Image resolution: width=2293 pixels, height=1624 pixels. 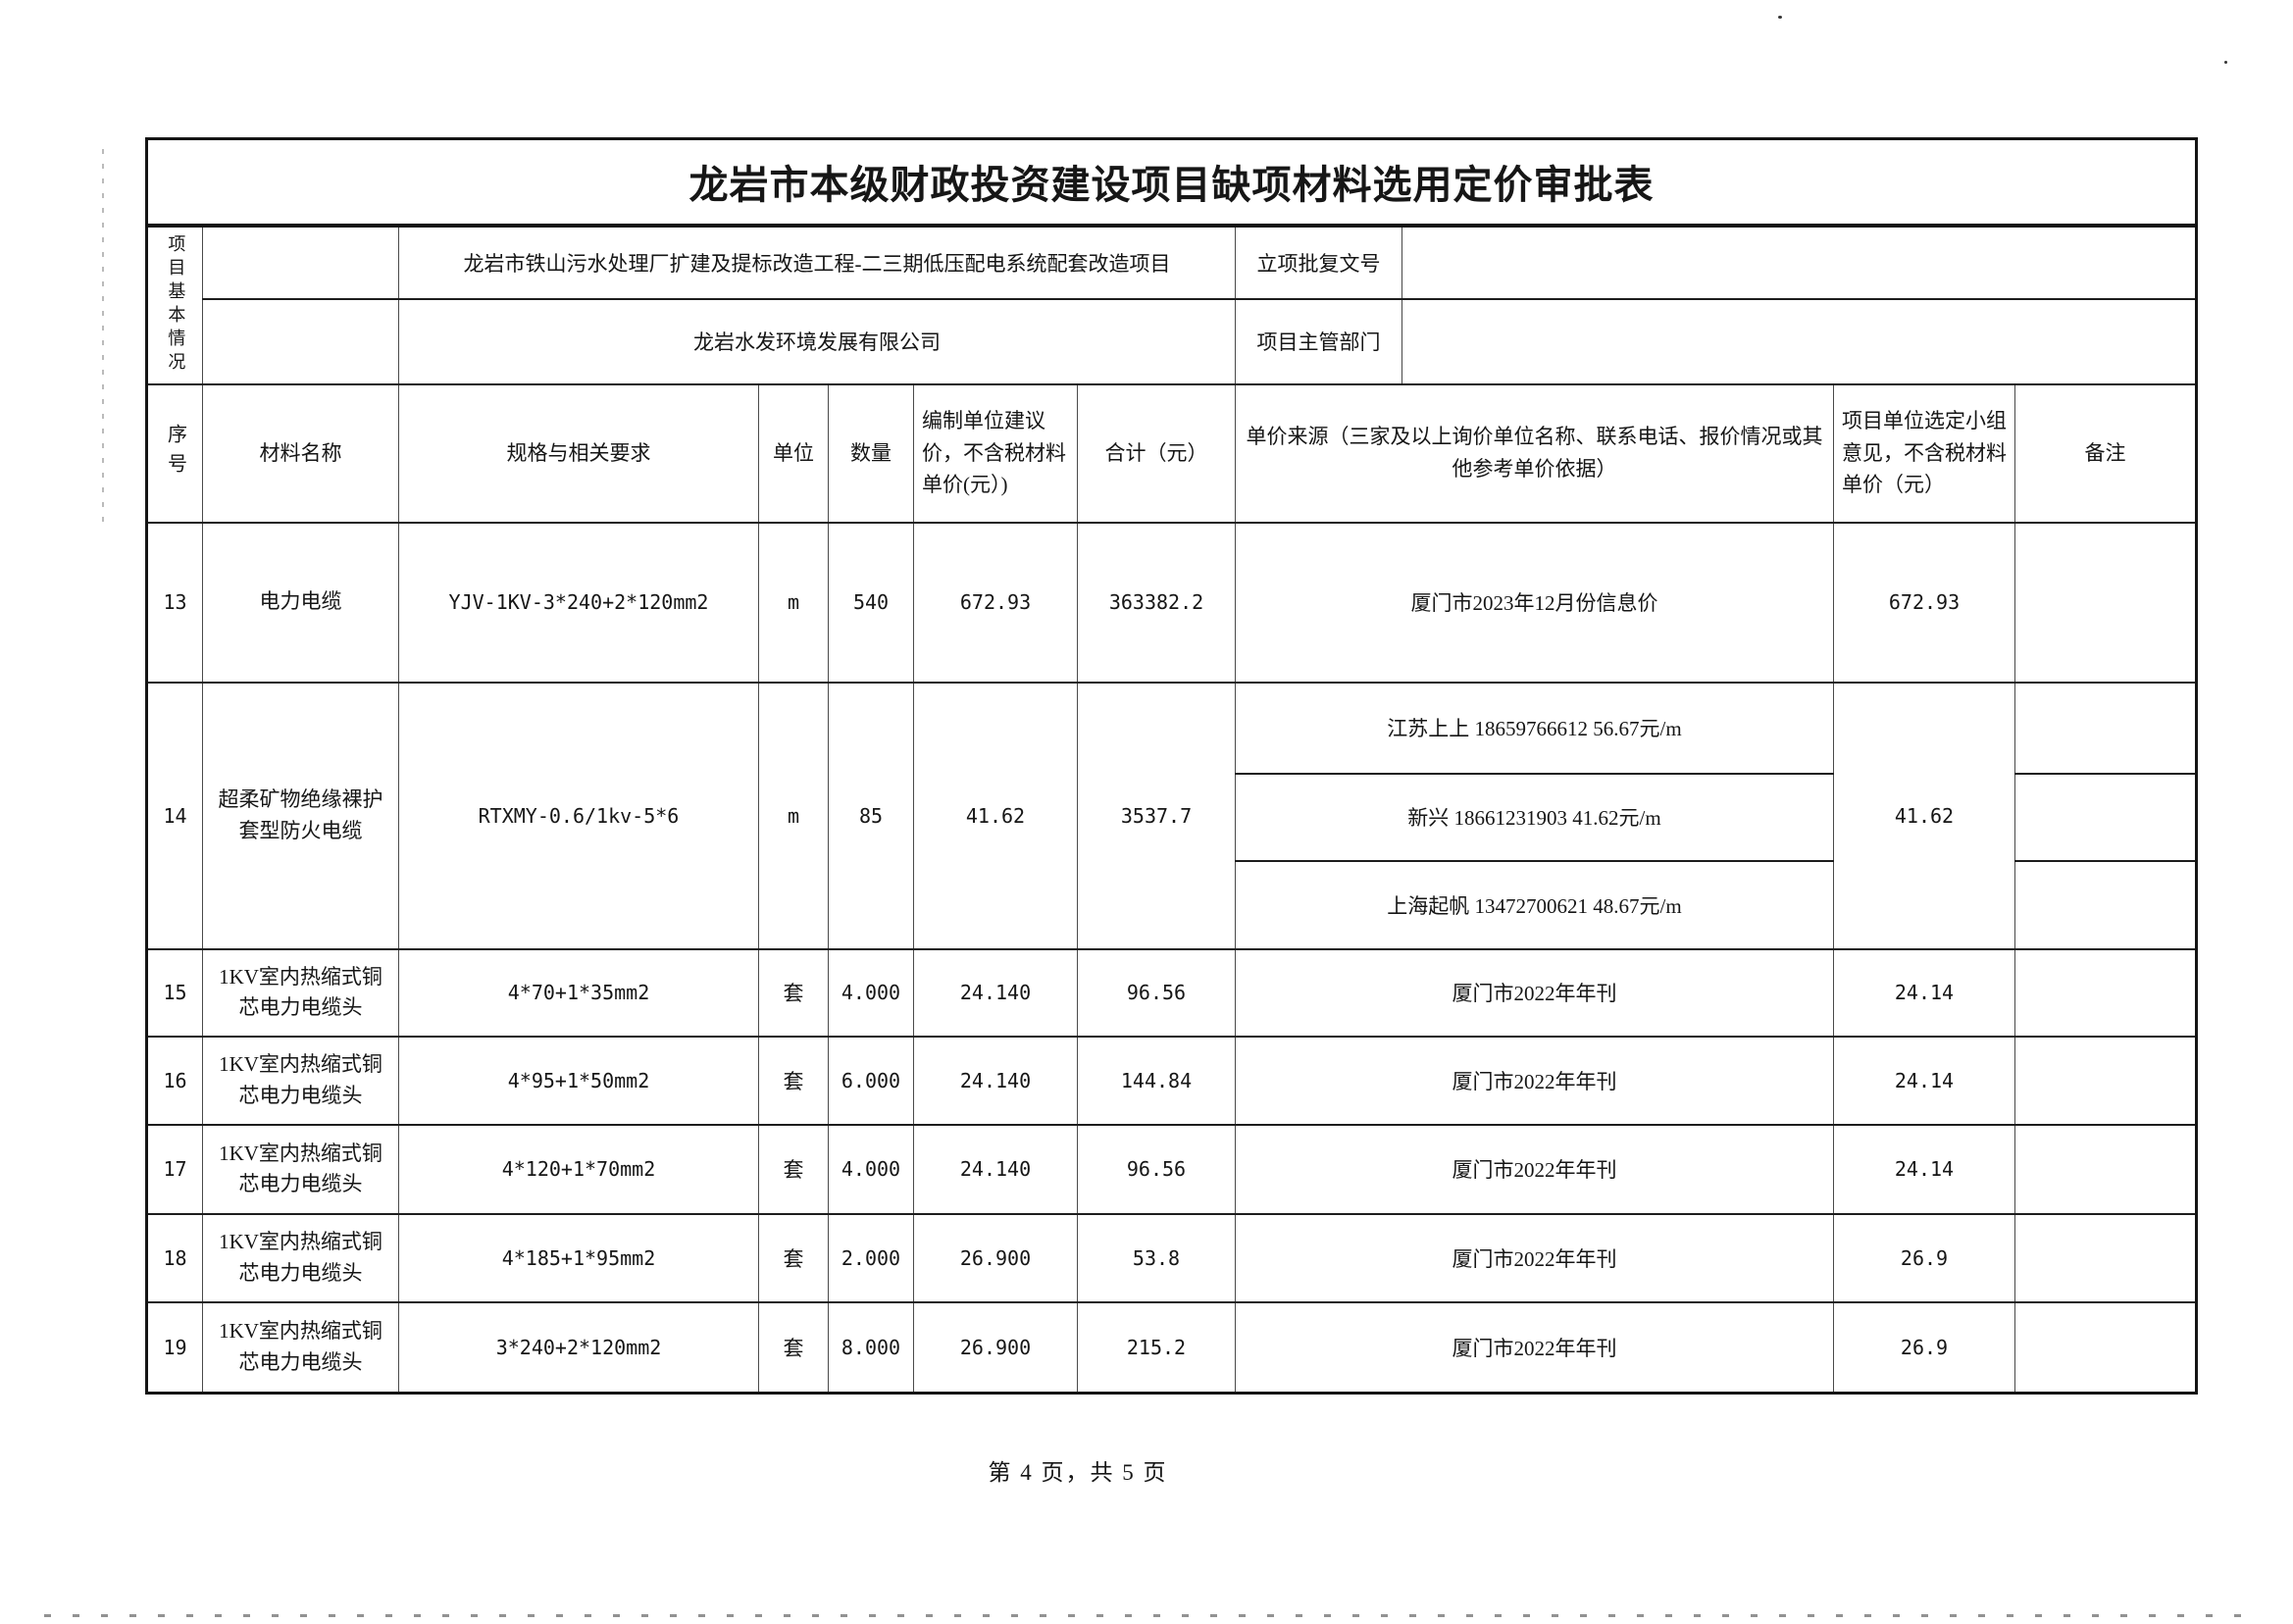 I want to click on header-unit-price: 编制单位建议价，不含税材料单价(元）), so click(x=995, y=453).